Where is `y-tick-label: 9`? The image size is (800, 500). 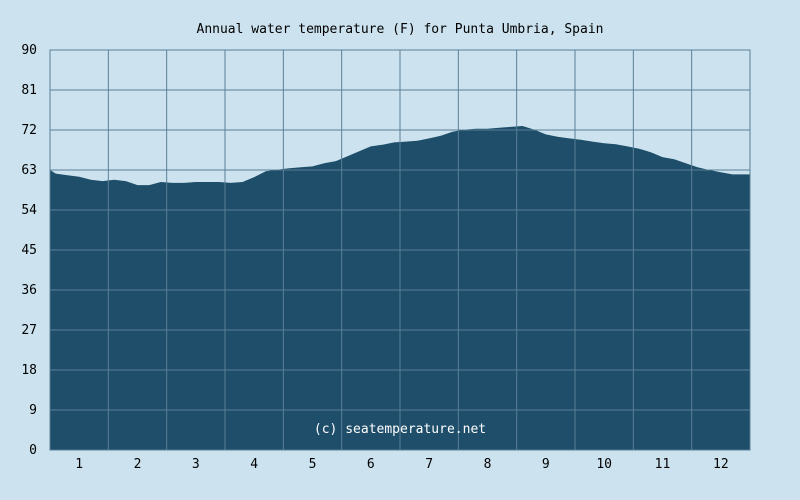
y-tick-label: 9 is located at coordinates (33, 410).